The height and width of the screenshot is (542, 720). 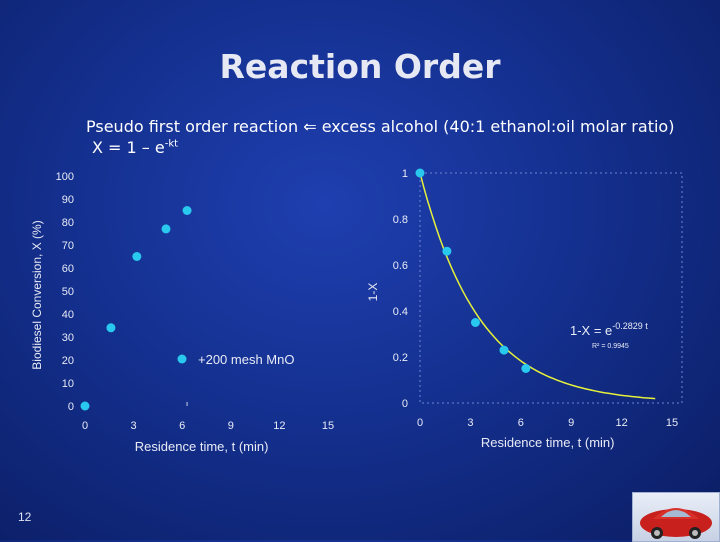 What do you see at coordinates (68, 338) in the screenshot?
I see `y-tick-label: 30` at bounding box center [68, 338].